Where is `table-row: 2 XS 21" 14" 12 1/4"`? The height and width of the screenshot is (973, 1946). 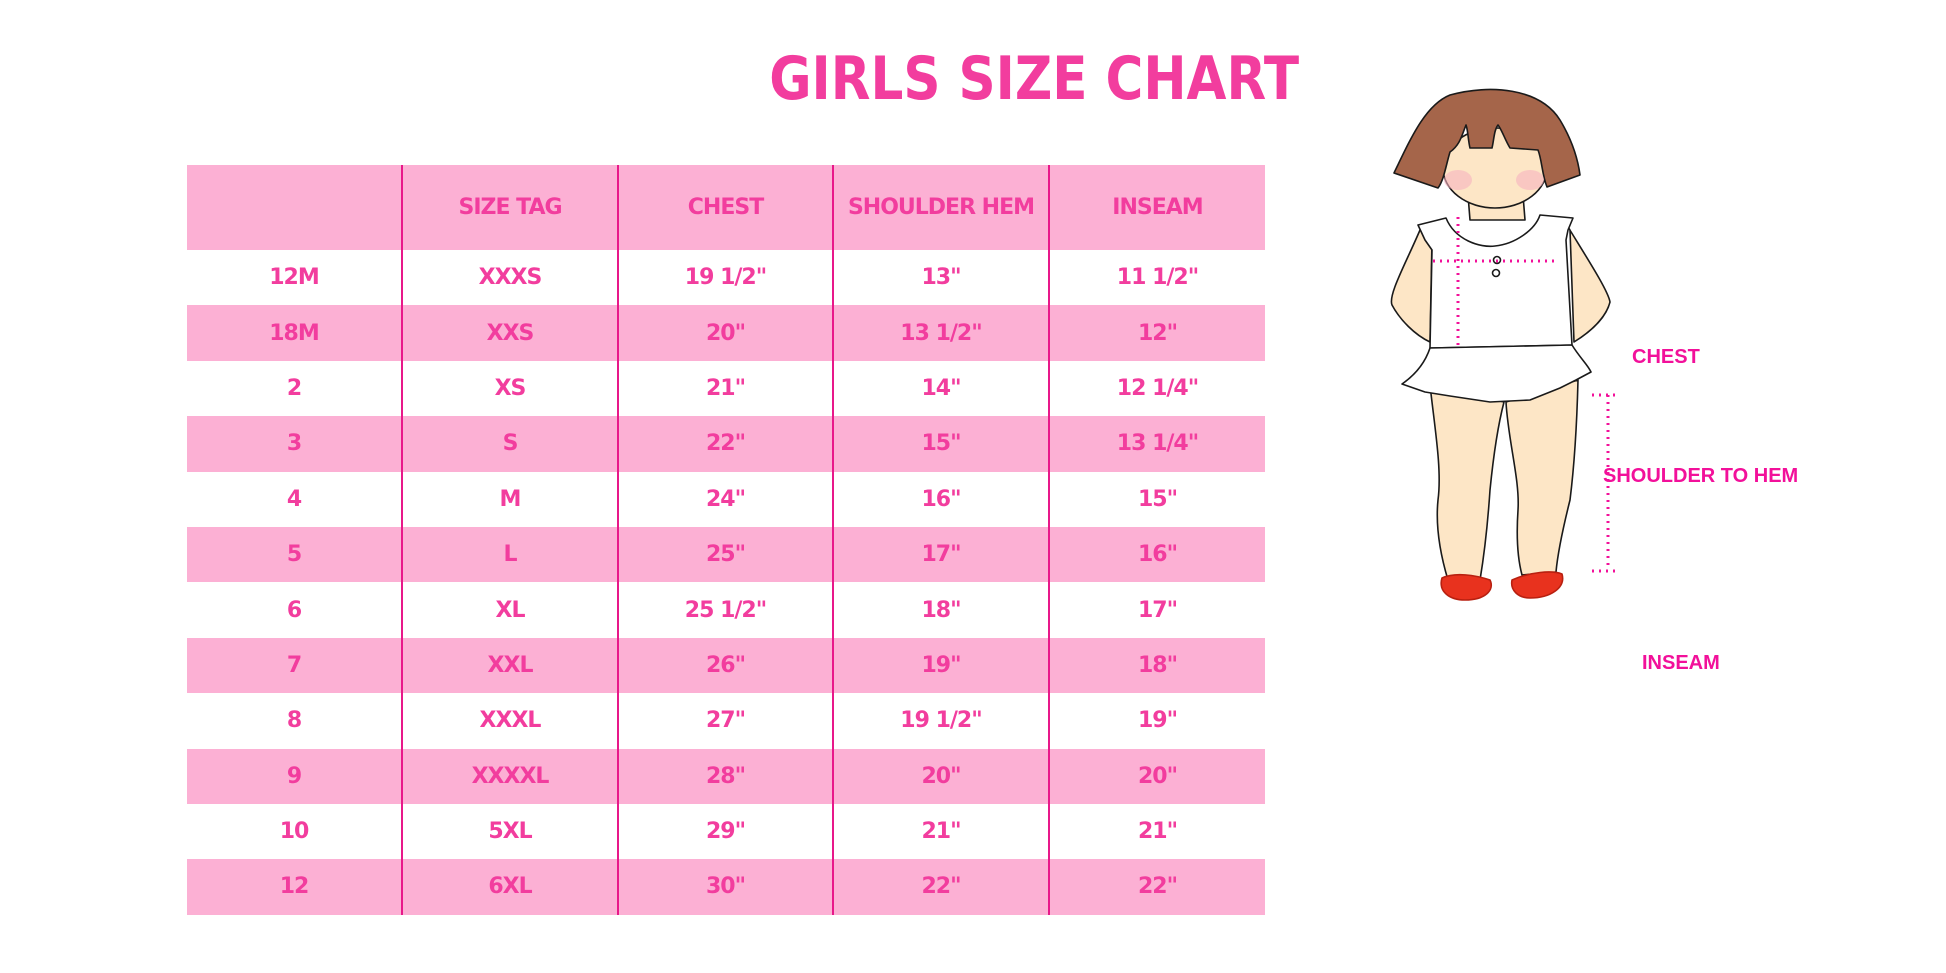
table-row: 2 XS 21" 14" 12 1/4" is located at coordinates (726, 388).